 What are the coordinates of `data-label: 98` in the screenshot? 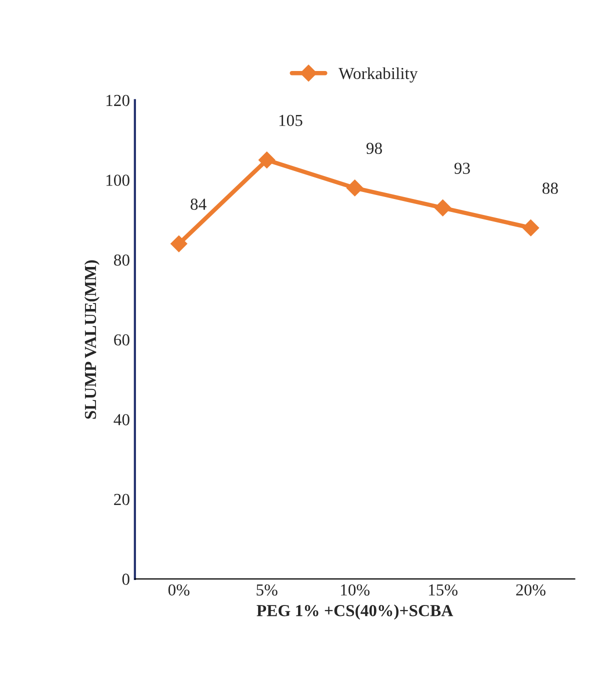 It's located at (374, 148).